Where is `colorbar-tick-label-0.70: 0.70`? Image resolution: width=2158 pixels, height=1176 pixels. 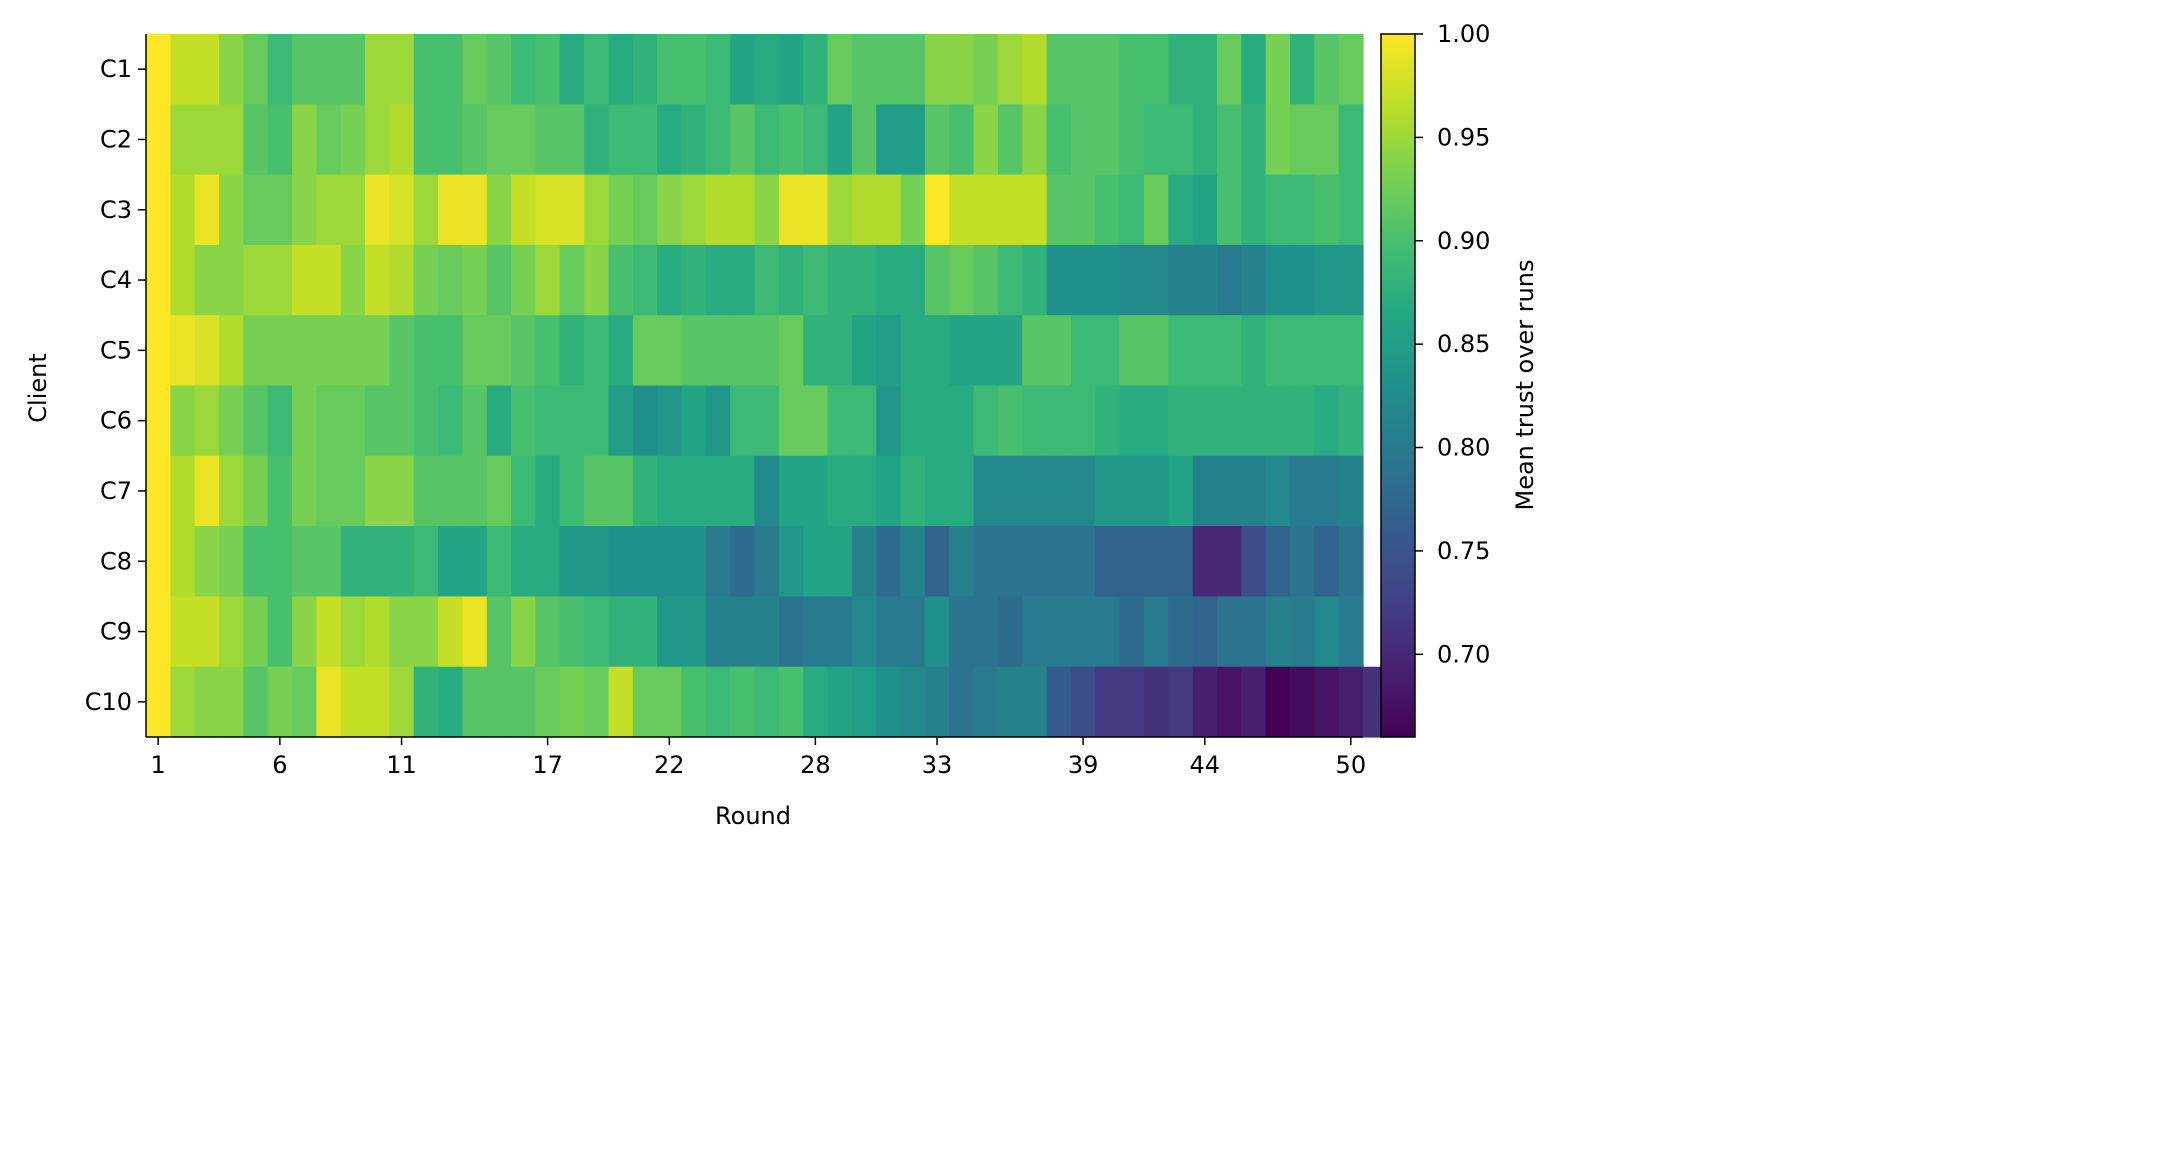 colorbar-tick-label-0.70: 0.70 is located at coordinates (1463, 654).